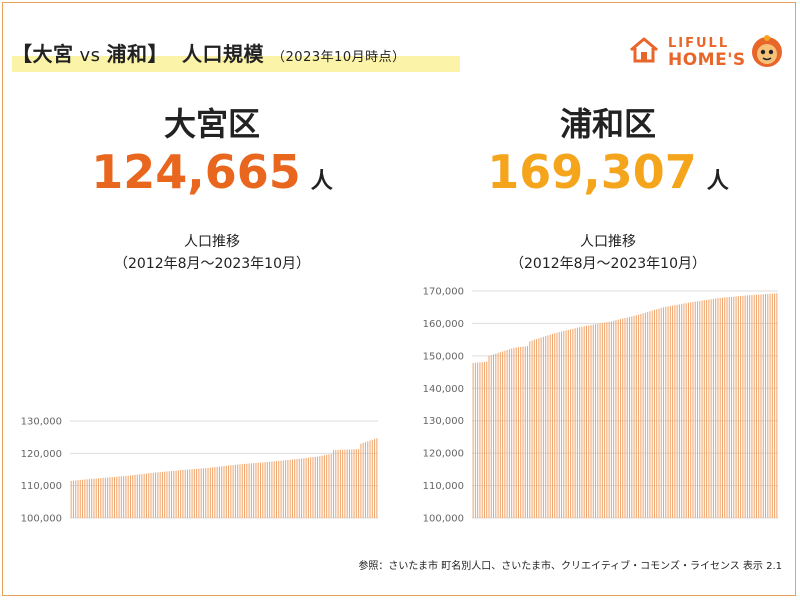 The height and width of the screenshot is (600, 800). What do you see at coordinates (90, 55) in the screenshot?
I see `title-vs: vs` at bounding box center [90, 55].